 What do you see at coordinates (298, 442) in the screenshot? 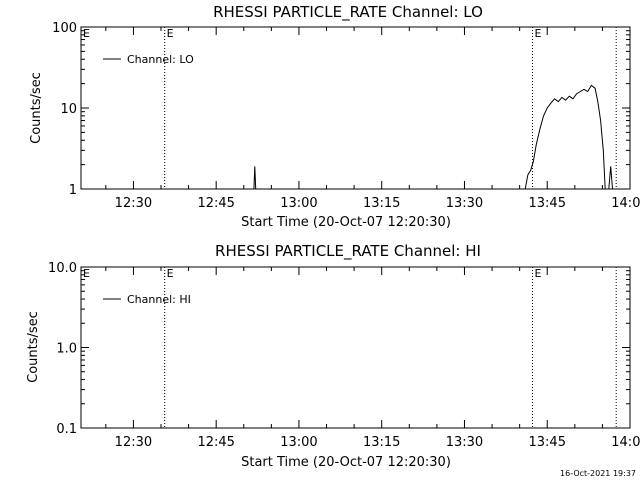
I see `hi-x-tick-label: 13:00` at bounding box center [298, 442].